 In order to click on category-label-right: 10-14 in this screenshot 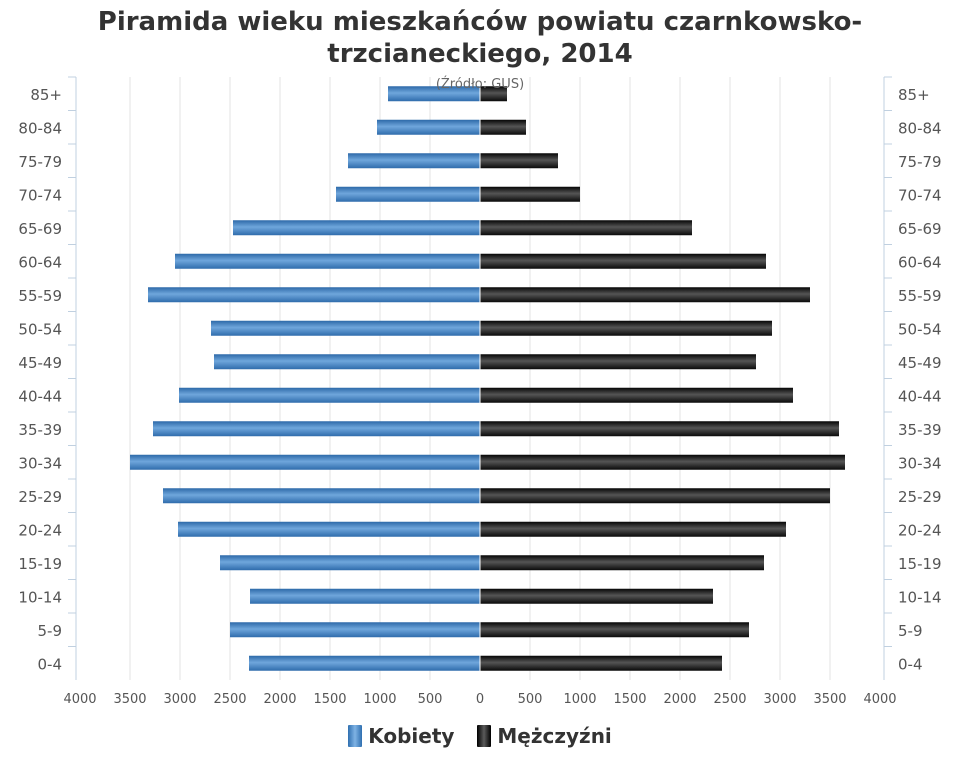, I will do `click(920, 597)`.